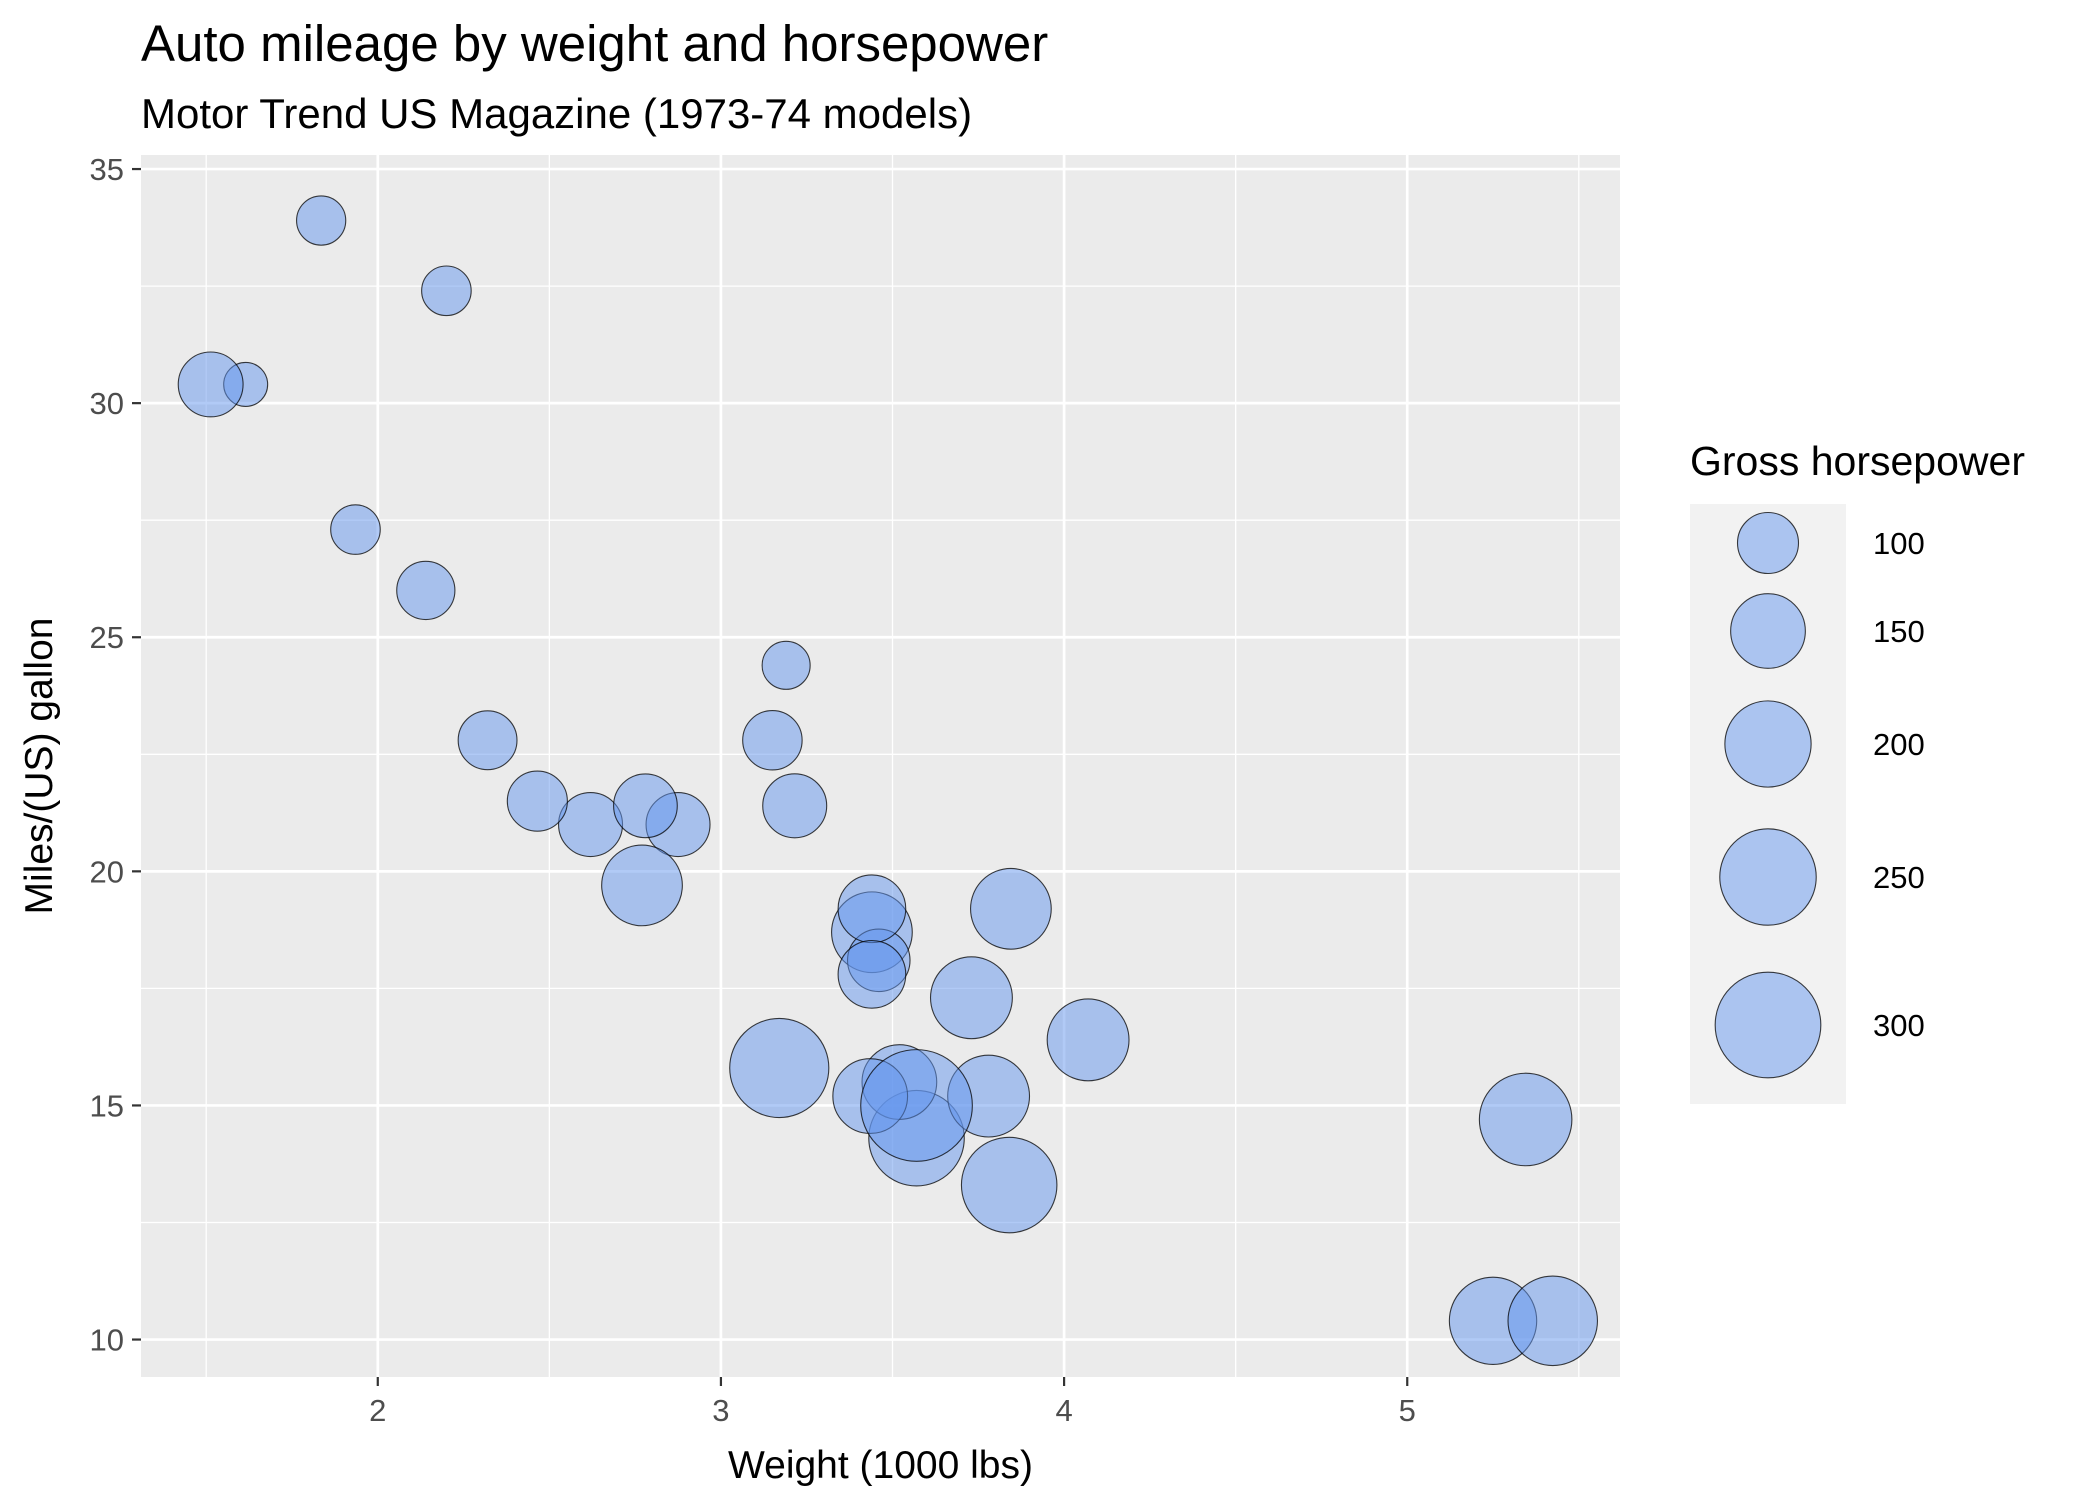  Describe the element at coordinates (1899, 744) in the screenshot. I see `legend-key-label: 200` at that location.